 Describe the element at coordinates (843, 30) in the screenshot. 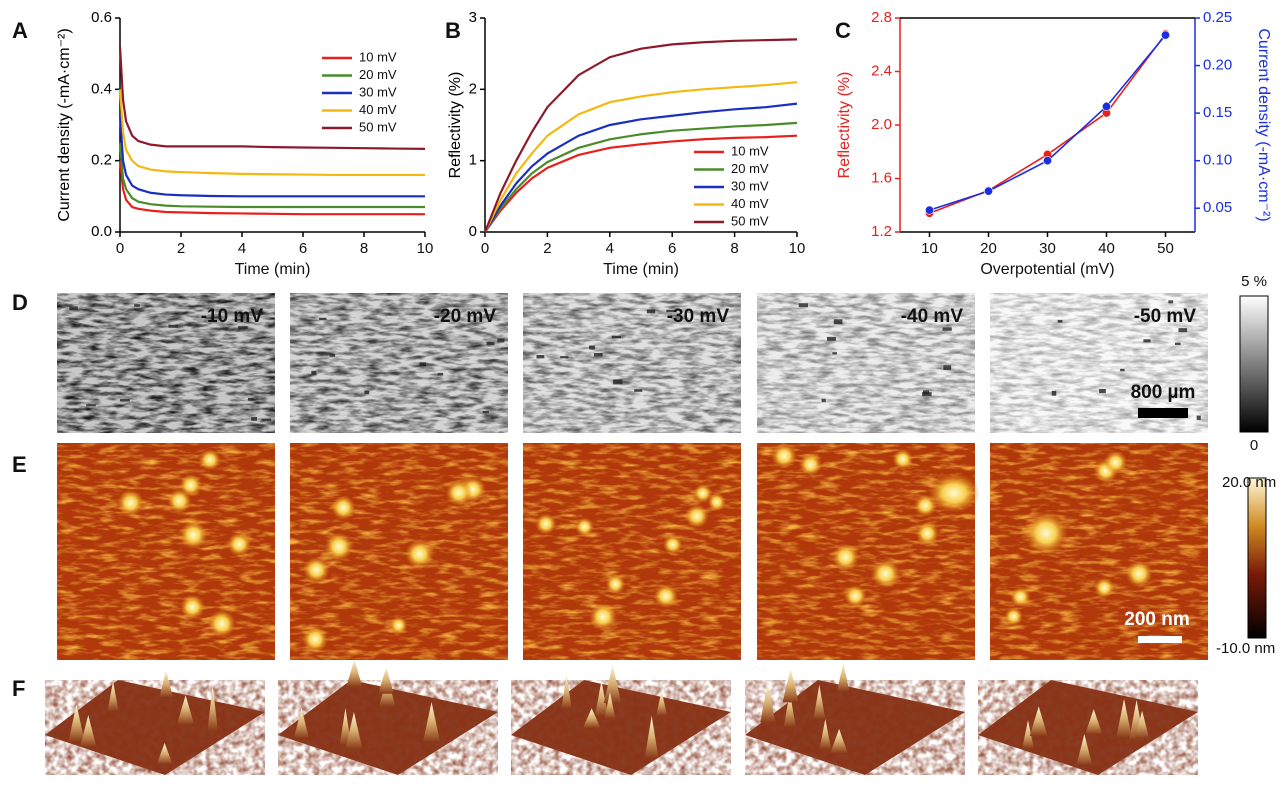

I see `panel-label: C` at that location.